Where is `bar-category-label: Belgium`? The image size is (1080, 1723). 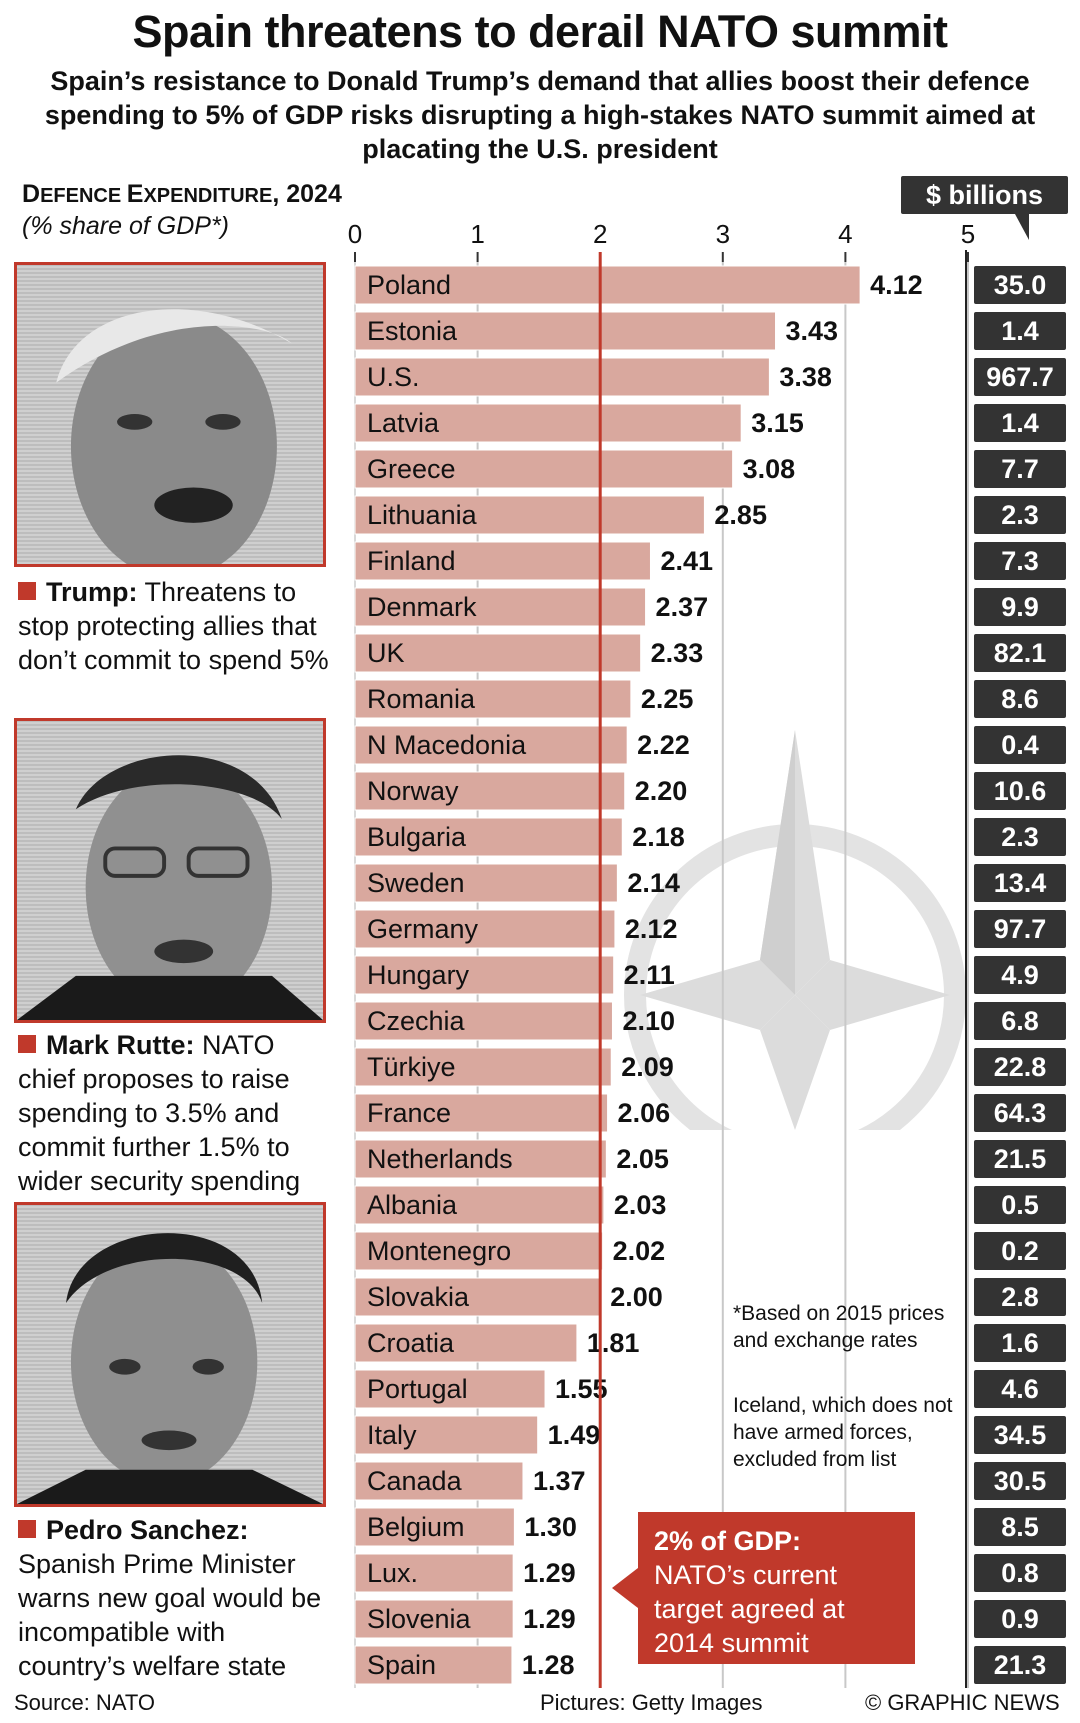 bar-category-label: Belgium is located at coordinates (416, 1527).